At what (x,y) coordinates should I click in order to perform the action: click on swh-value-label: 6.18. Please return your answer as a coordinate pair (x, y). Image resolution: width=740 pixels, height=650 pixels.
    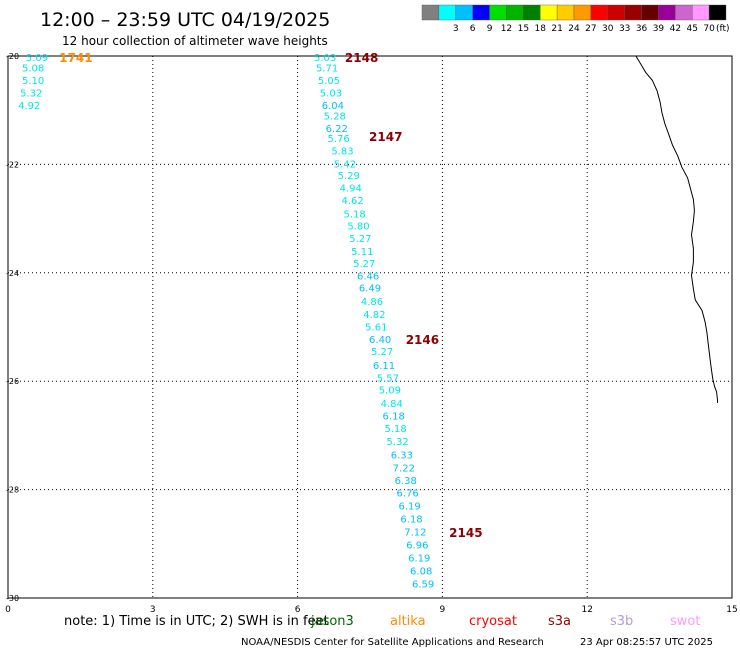
    Looking at the image, I should click on (394, 416).